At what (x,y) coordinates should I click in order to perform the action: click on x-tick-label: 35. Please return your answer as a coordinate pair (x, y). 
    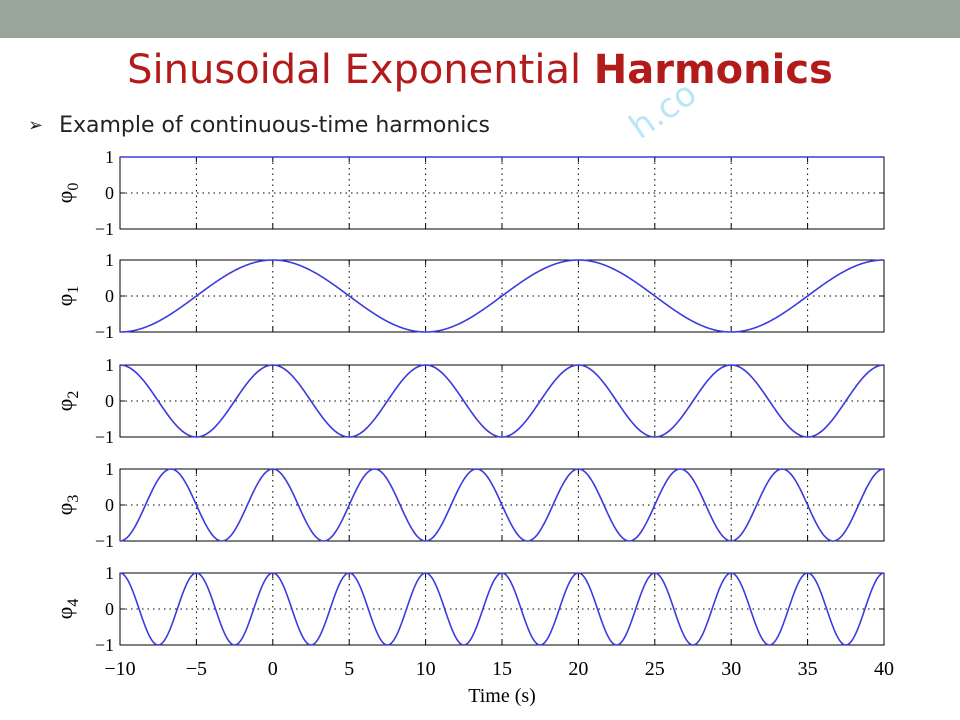
    Looking at the image, I should click on (808, 669).